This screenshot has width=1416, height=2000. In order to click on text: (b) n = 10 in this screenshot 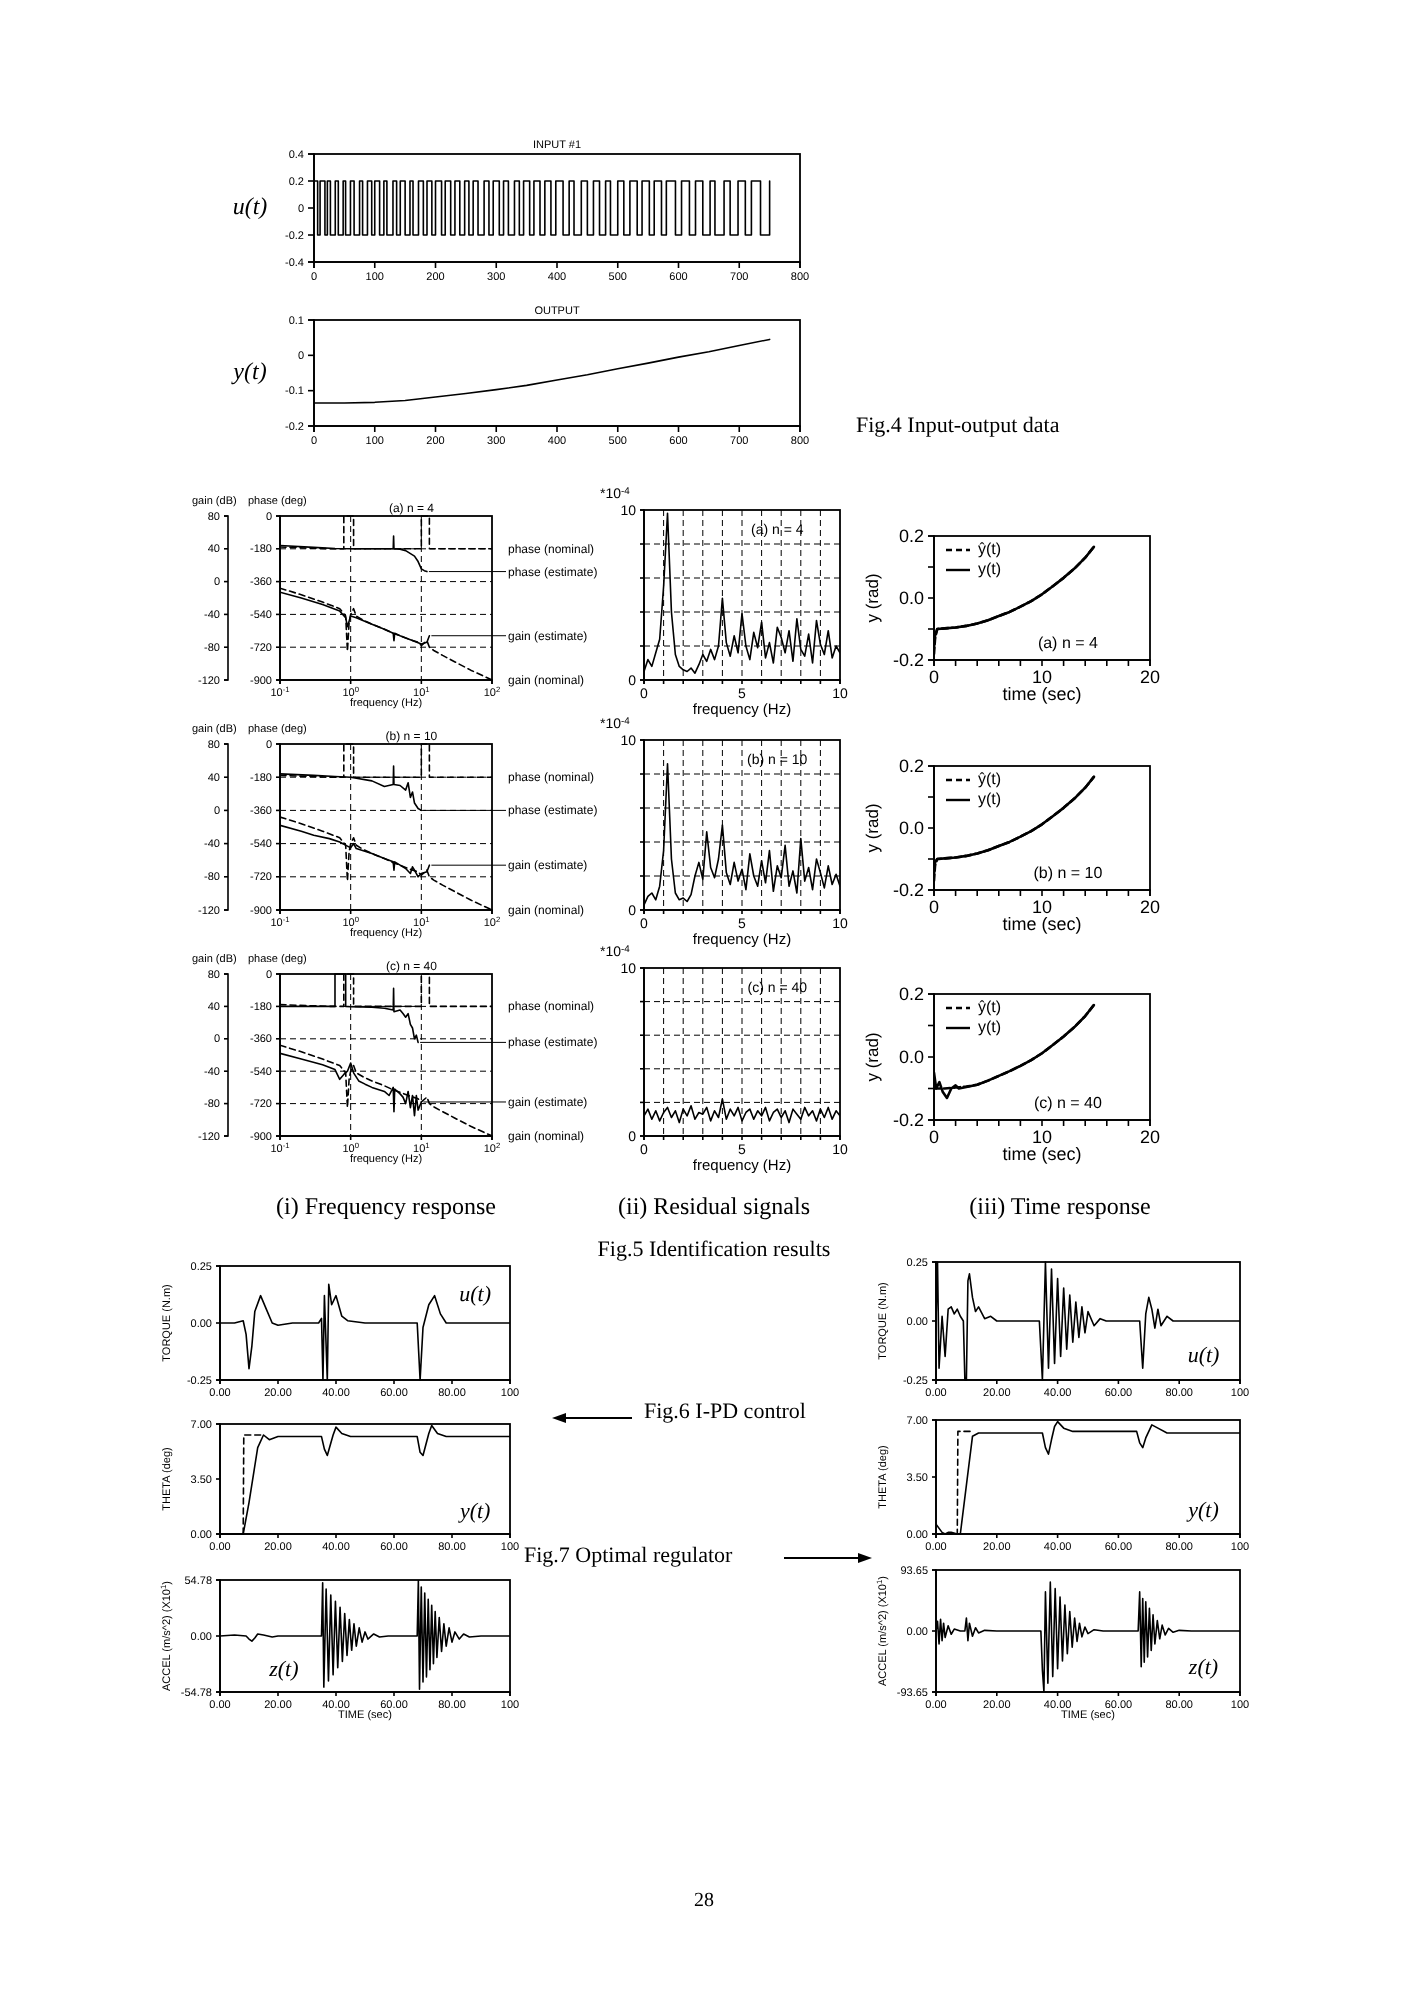, I will do `click(1068, 873)`.